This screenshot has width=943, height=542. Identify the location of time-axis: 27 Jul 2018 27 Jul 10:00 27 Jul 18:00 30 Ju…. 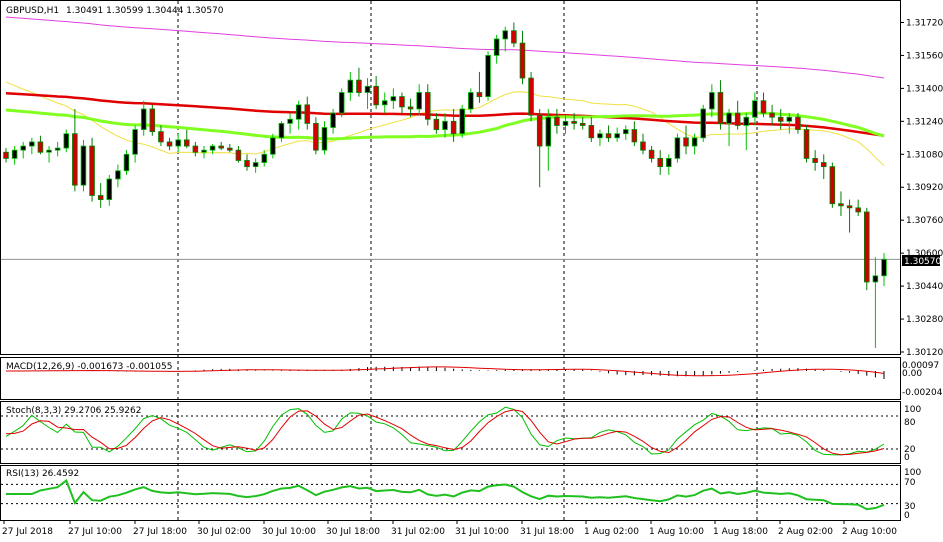
(449, 528).